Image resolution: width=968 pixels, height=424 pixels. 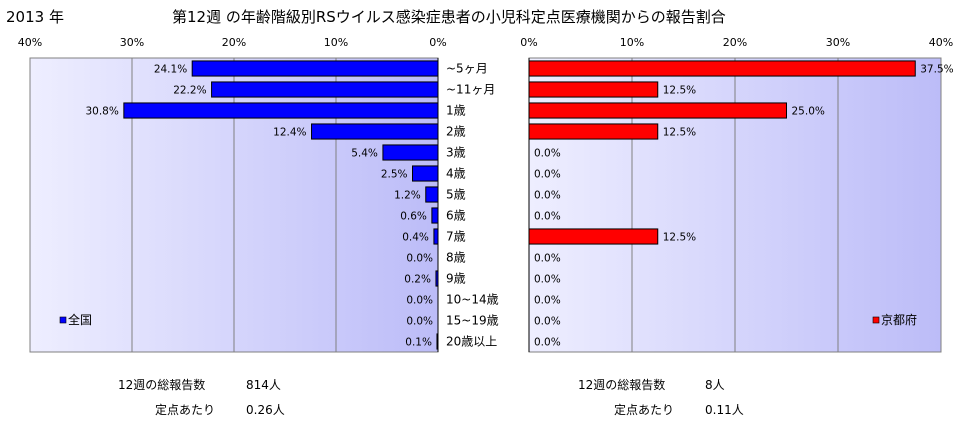 What do you see at coordinates (876, 320) in the screenshot?
I see `kyoto-legend-swatch` at bounding box center [876, 320].